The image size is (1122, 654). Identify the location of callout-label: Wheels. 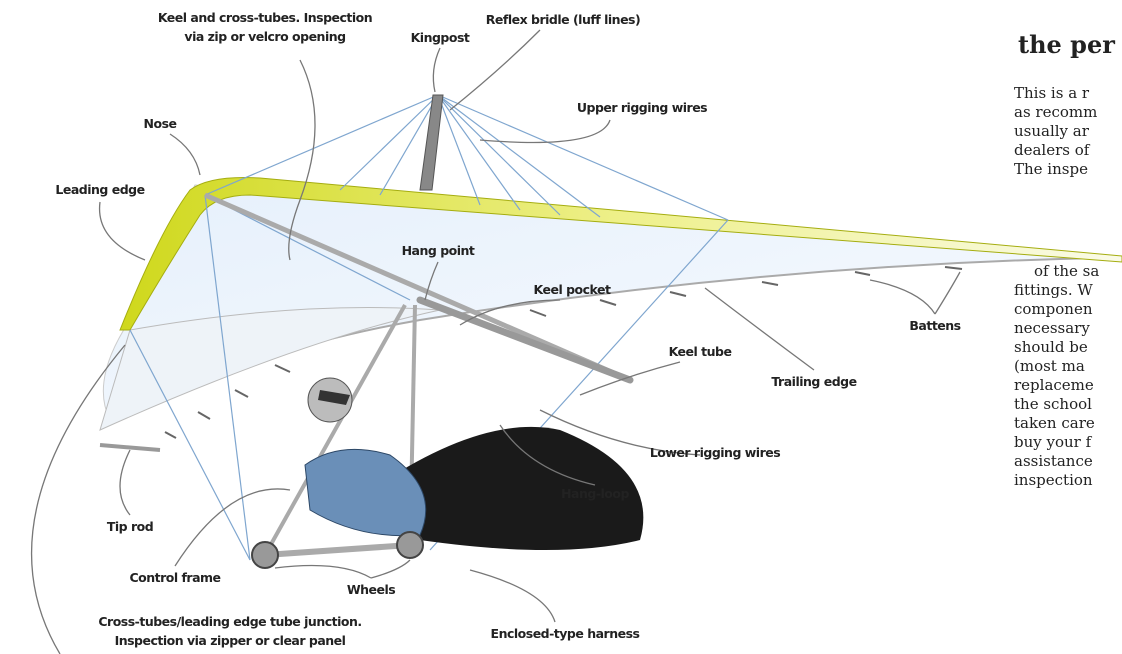
(371, 589).